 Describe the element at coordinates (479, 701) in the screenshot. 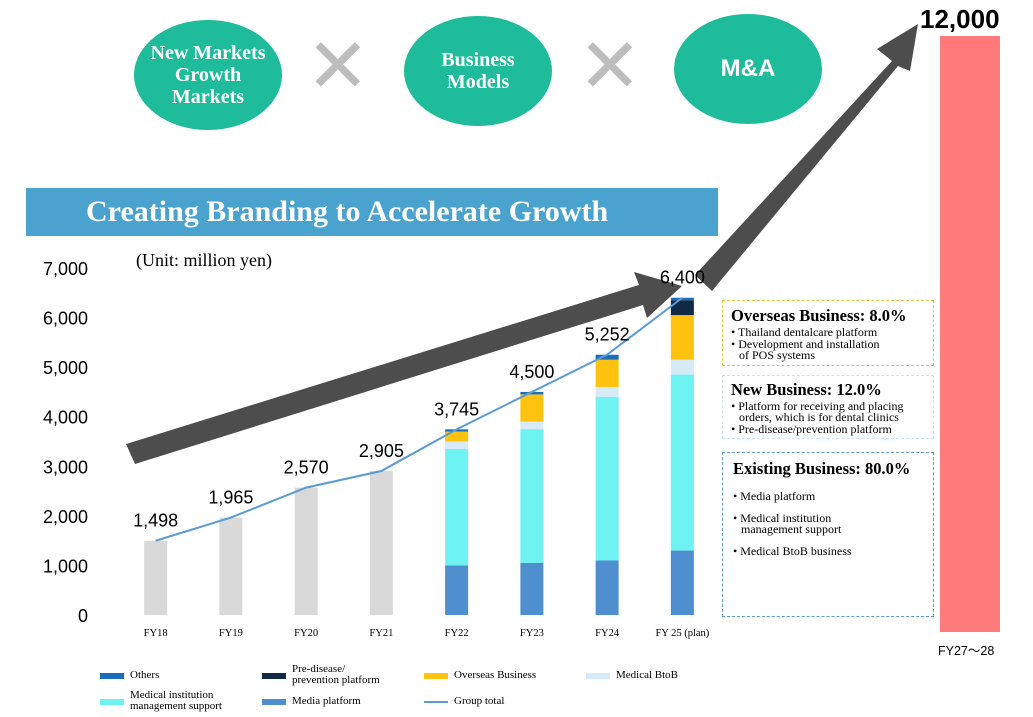

I see `legend-label: Group total` at that location.